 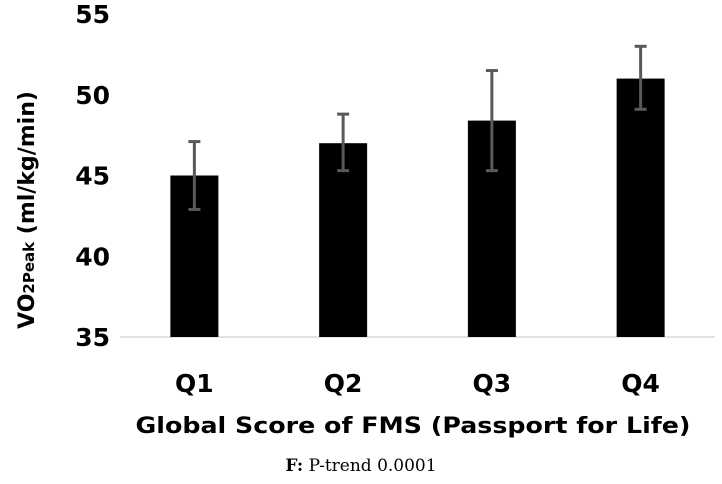 What do you see at coordinates (92, 337) in the screenshot?
I see `y-tick-label: 35` at bounding box center [92, 337].